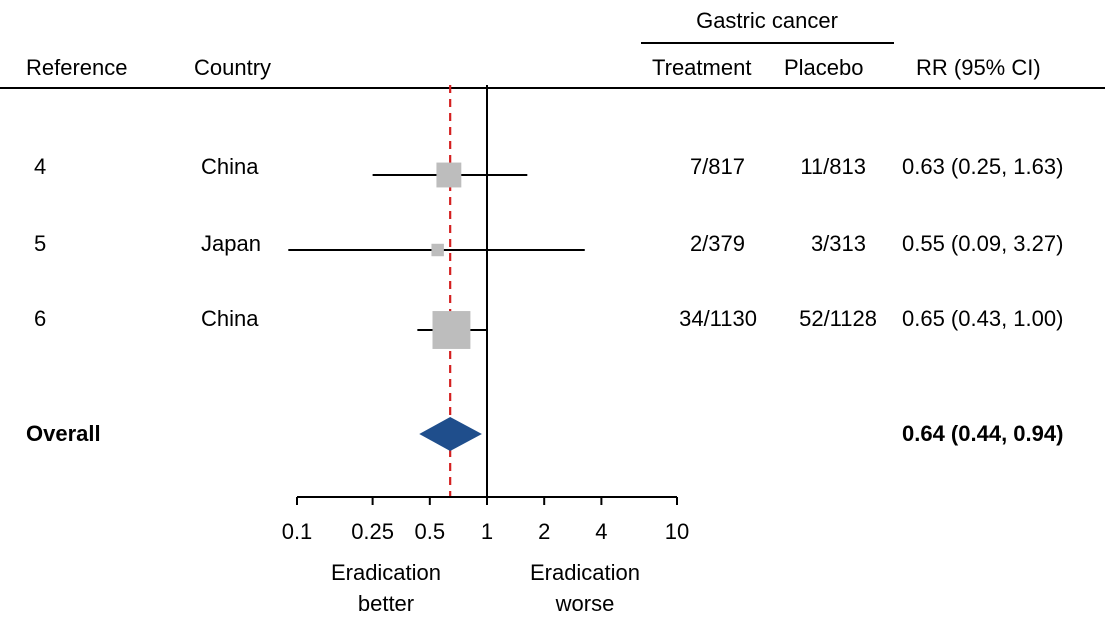  Describe the element at coordinates (717, 243) in the screenshot. I see `row-2-treatment: 2/379` at that location.